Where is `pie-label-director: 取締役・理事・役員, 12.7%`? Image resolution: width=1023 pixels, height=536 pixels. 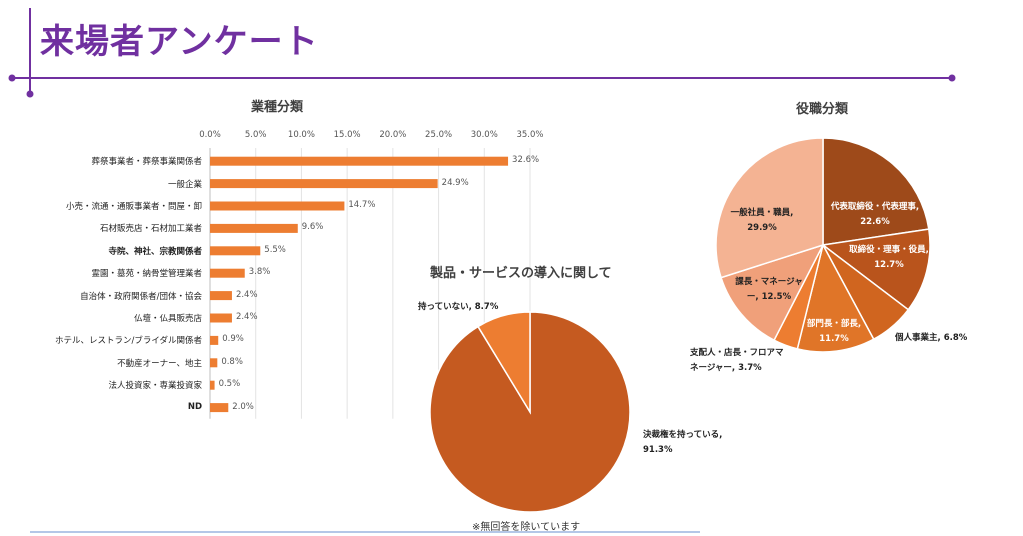
pie-label-director: 取締役・理事・役員, 12.7% is located at coordinates (889, 257).